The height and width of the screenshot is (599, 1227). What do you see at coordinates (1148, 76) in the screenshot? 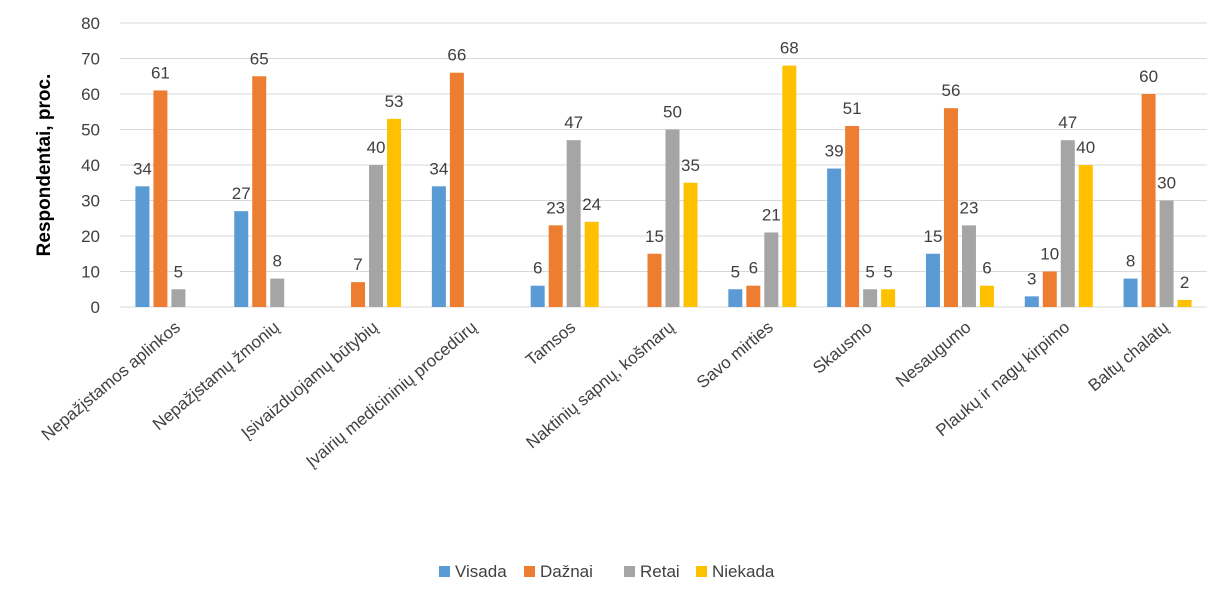
I see `data-label: 60` at bounding box center [1148, 76].